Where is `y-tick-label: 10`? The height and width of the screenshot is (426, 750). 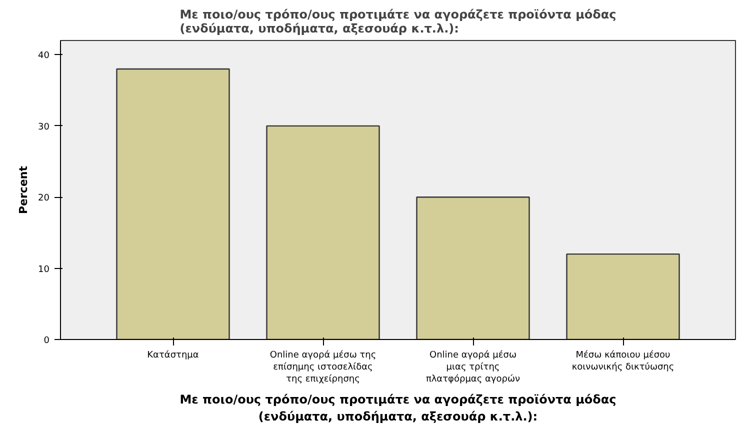 y-tick-label: 10 is located at coordinates (44, 269).